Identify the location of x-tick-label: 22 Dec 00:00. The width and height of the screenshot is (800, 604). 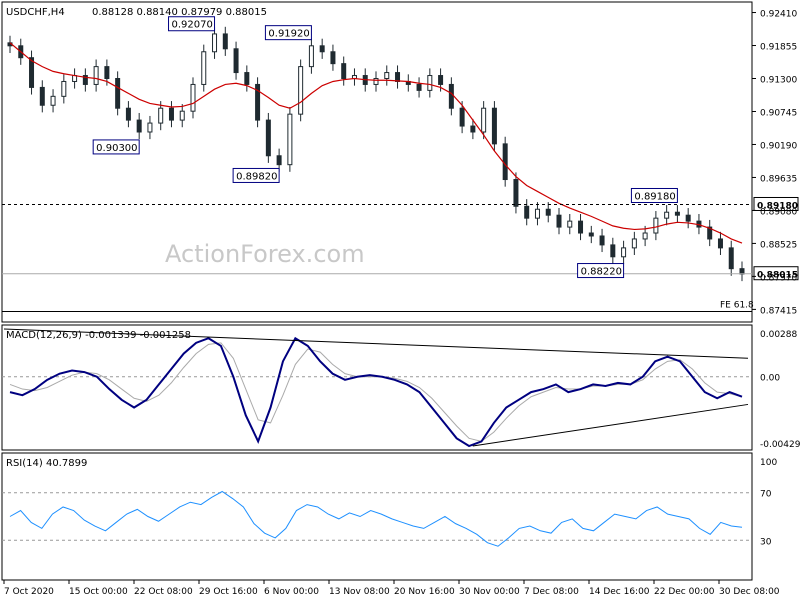
(684, 592).